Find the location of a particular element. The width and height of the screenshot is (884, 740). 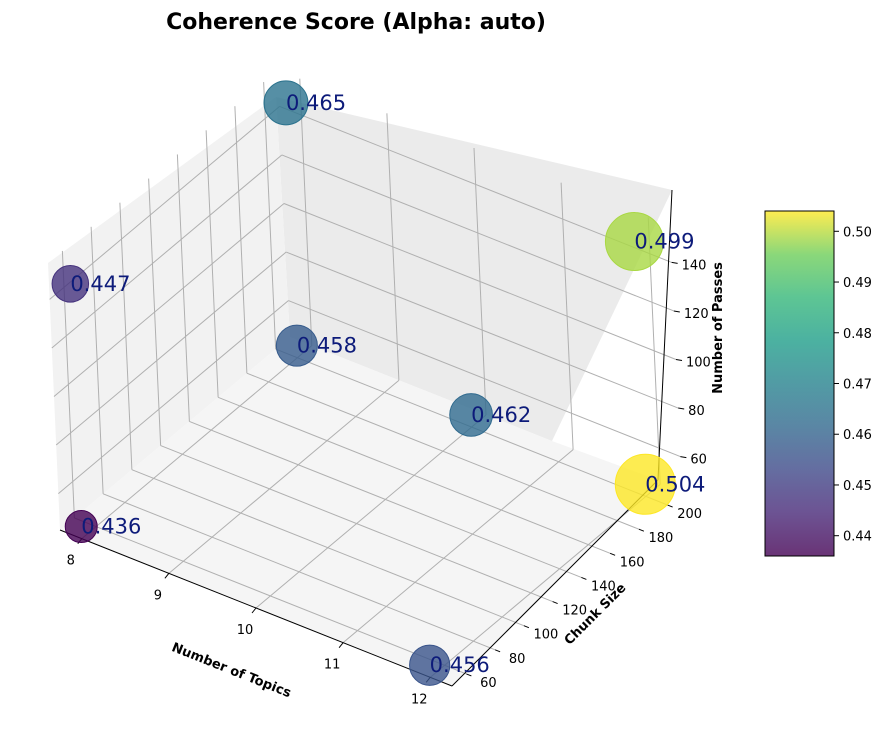

data-point-label: 0.465 is located at coordinates (316, 103).